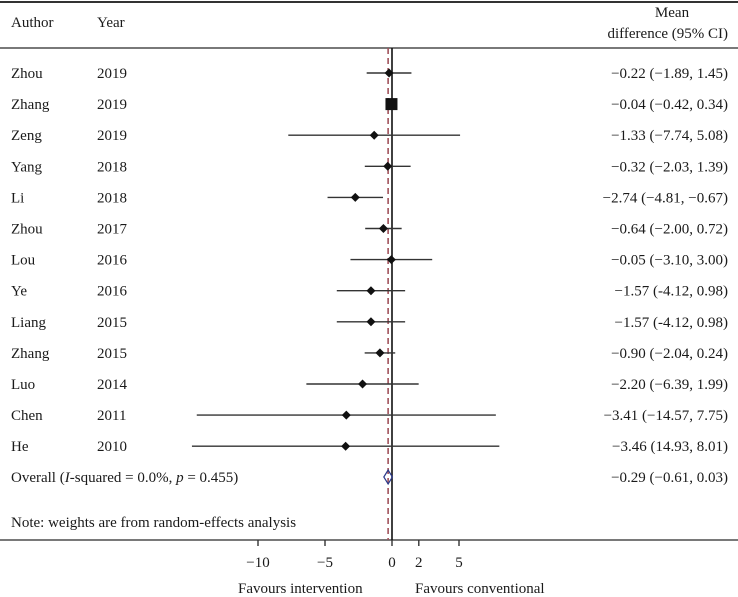  Describe the element at coordinates (26, 167) in the screenshot. I see `study-author: Yang` at that location.